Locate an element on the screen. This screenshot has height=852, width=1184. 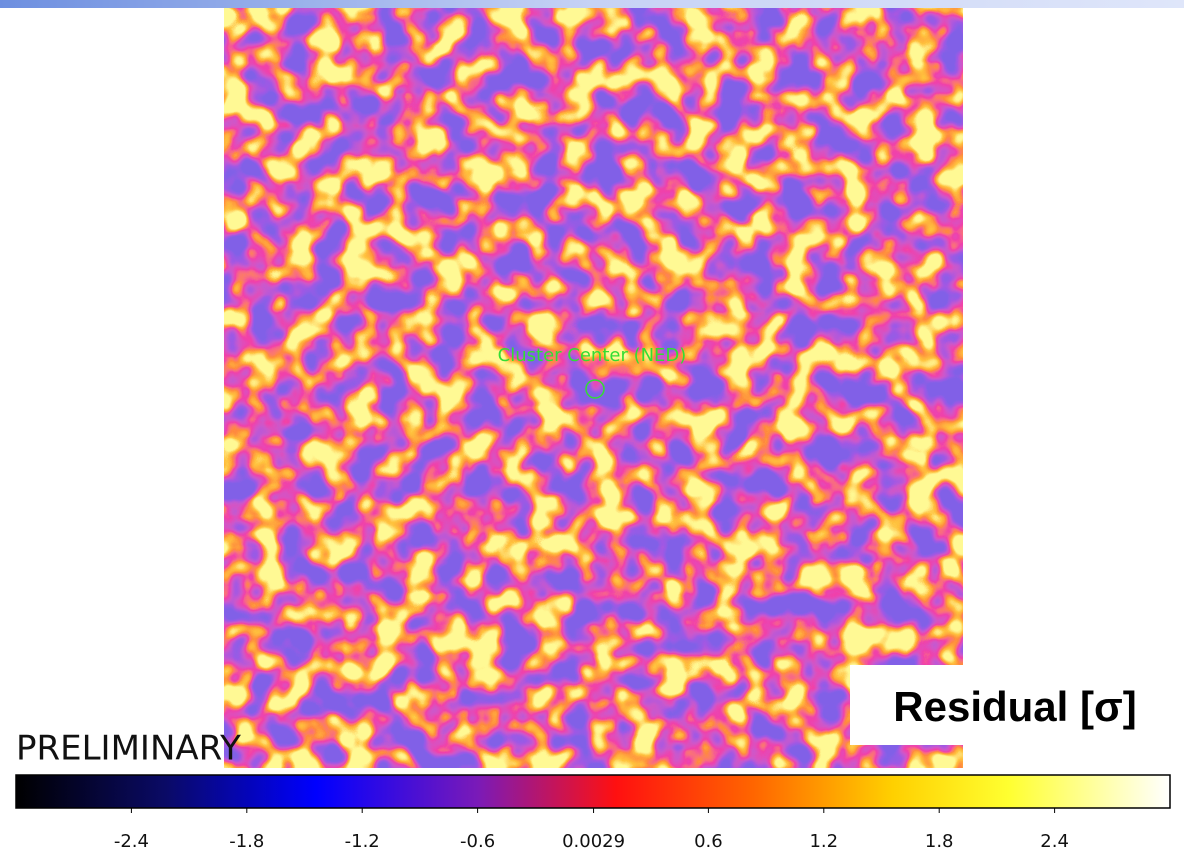
tick-label: 1.2 is located at coordinates (823, 841).